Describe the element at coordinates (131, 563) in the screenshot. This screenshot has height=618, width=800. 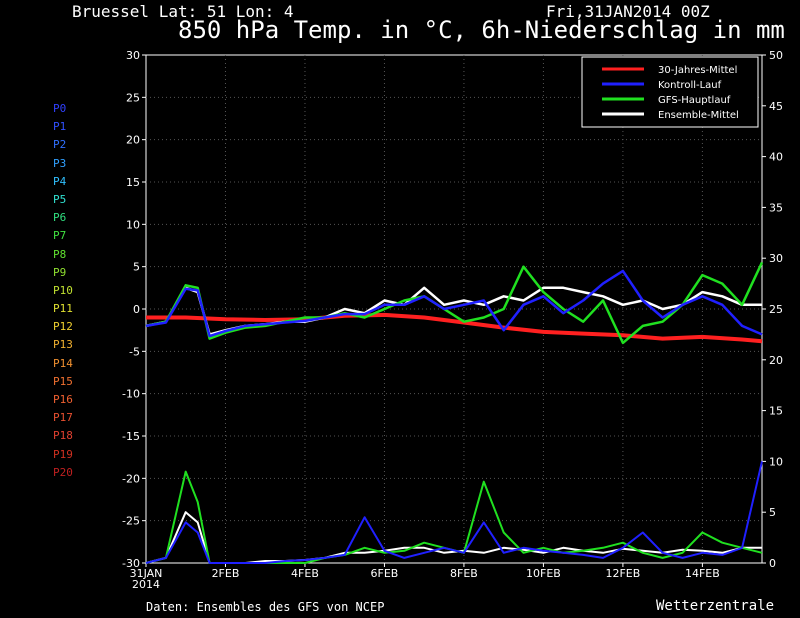
I see `y-left-tick-label: -30` at that location.